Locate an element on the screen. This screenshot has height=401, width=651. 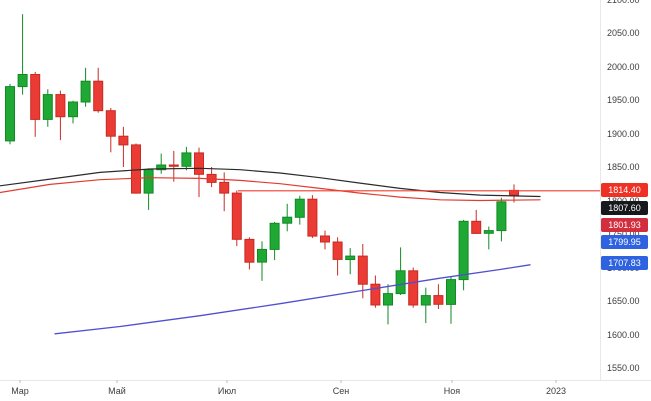
ma-line-dark is located at coordinates (270, 182).